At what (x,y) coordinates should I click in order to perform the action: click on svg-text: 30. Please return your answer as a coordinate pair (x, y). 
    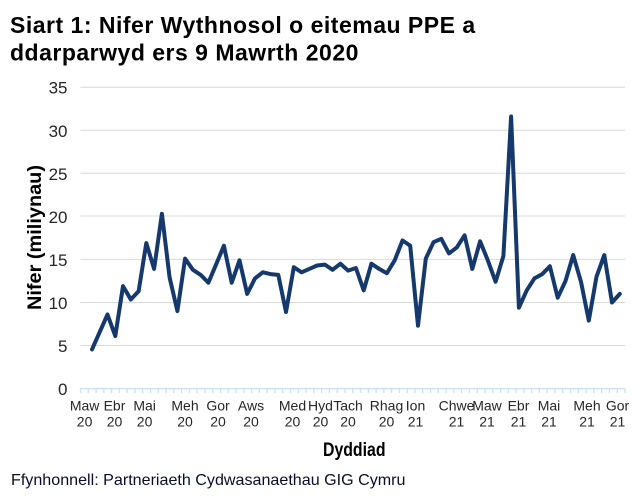
    Looking at the image, I should click on (58, 131).